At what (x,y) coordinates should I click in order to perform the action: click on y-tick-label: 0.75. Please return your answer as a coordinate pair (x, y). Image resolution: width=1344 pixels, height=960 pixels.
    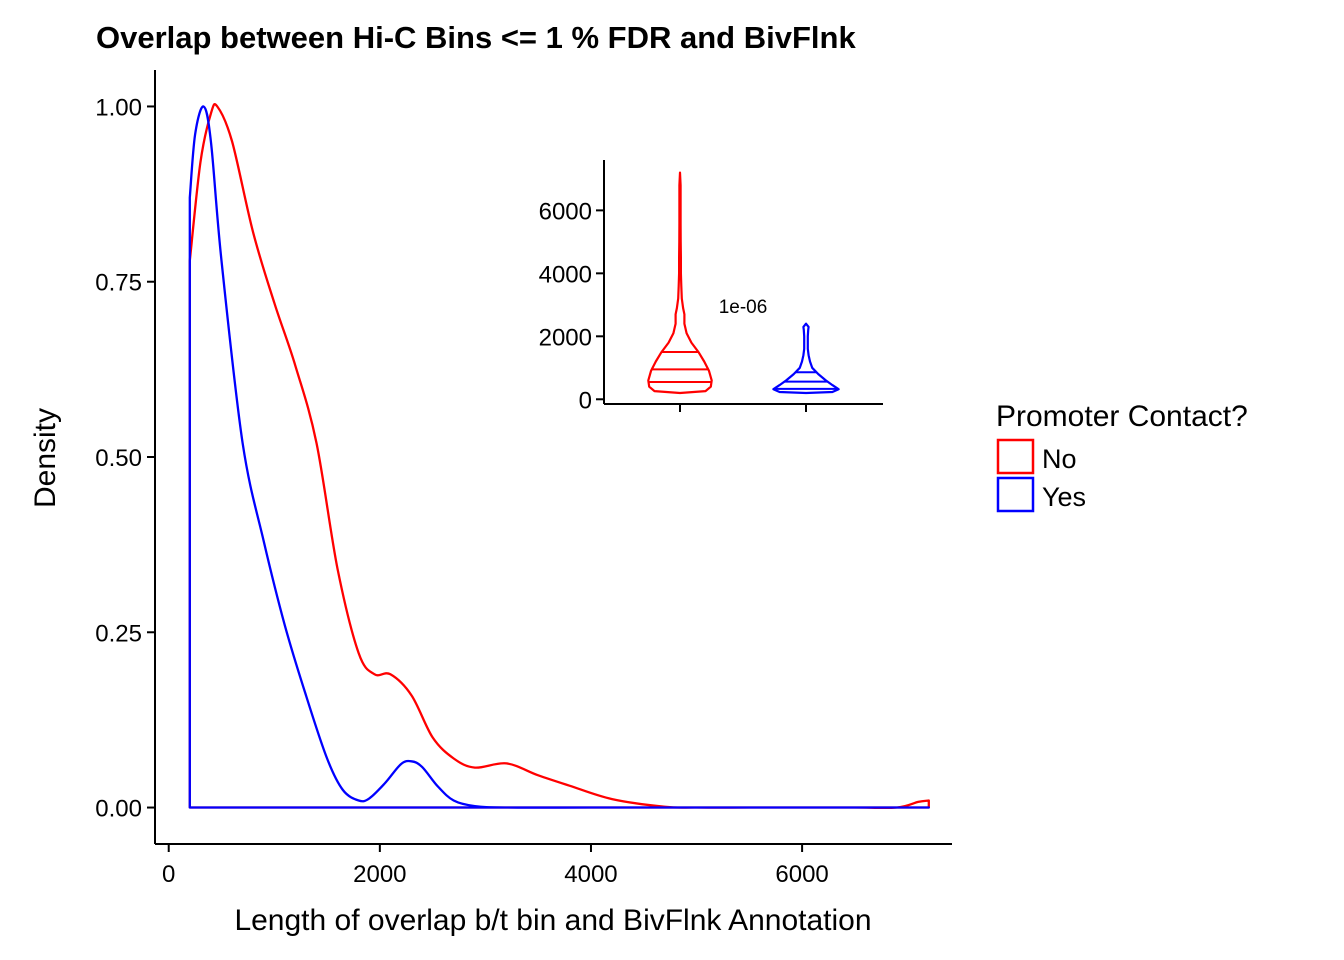
    Looking at the image, I should click on (118, 283).